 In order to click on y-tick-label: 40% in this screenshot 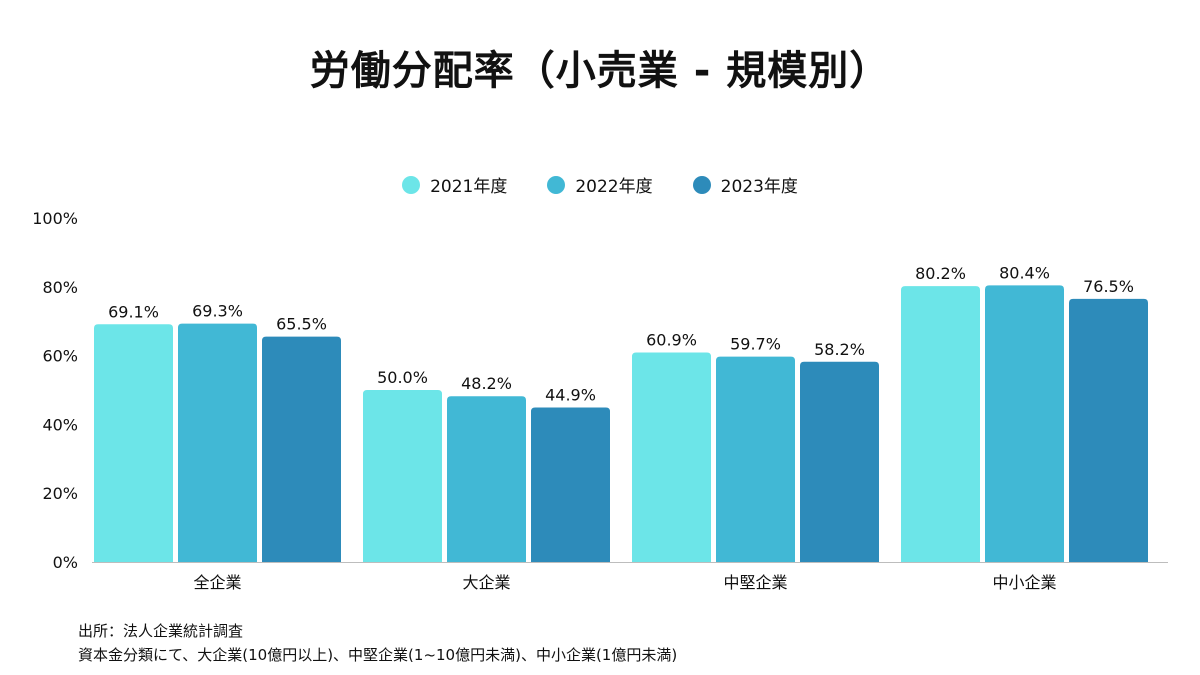, I will do `click(60, 424)`.